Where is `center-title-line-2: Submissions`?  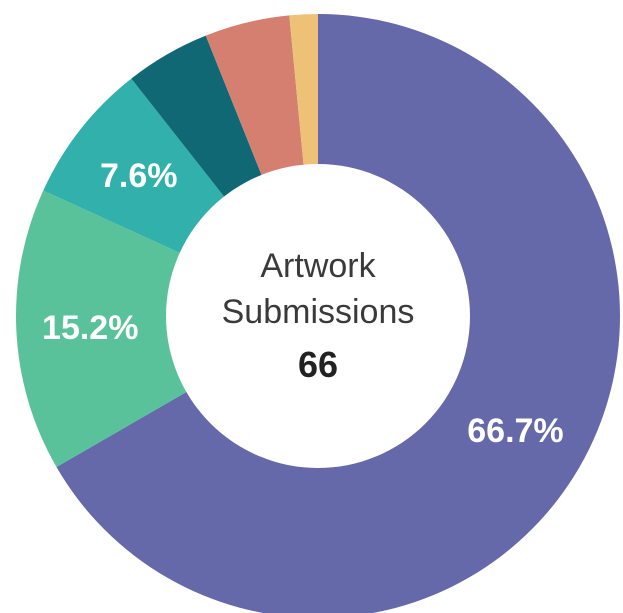 center-title-line-2: Submissions is located at coordinates (318, 312).